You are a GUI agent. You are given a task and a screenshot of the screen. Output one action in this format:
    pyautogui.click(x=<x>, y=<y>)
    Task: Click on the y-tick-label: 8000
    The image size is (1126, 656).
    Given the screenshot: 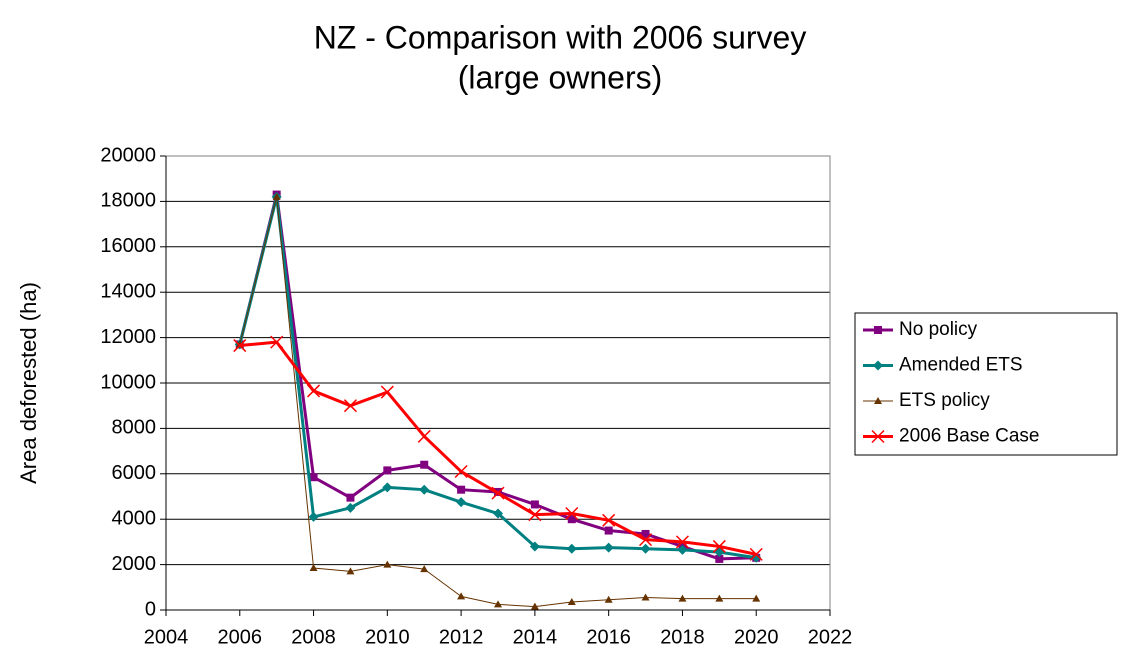 What is the action you would take?
    pyautogui.click(x=134, y=428)
    